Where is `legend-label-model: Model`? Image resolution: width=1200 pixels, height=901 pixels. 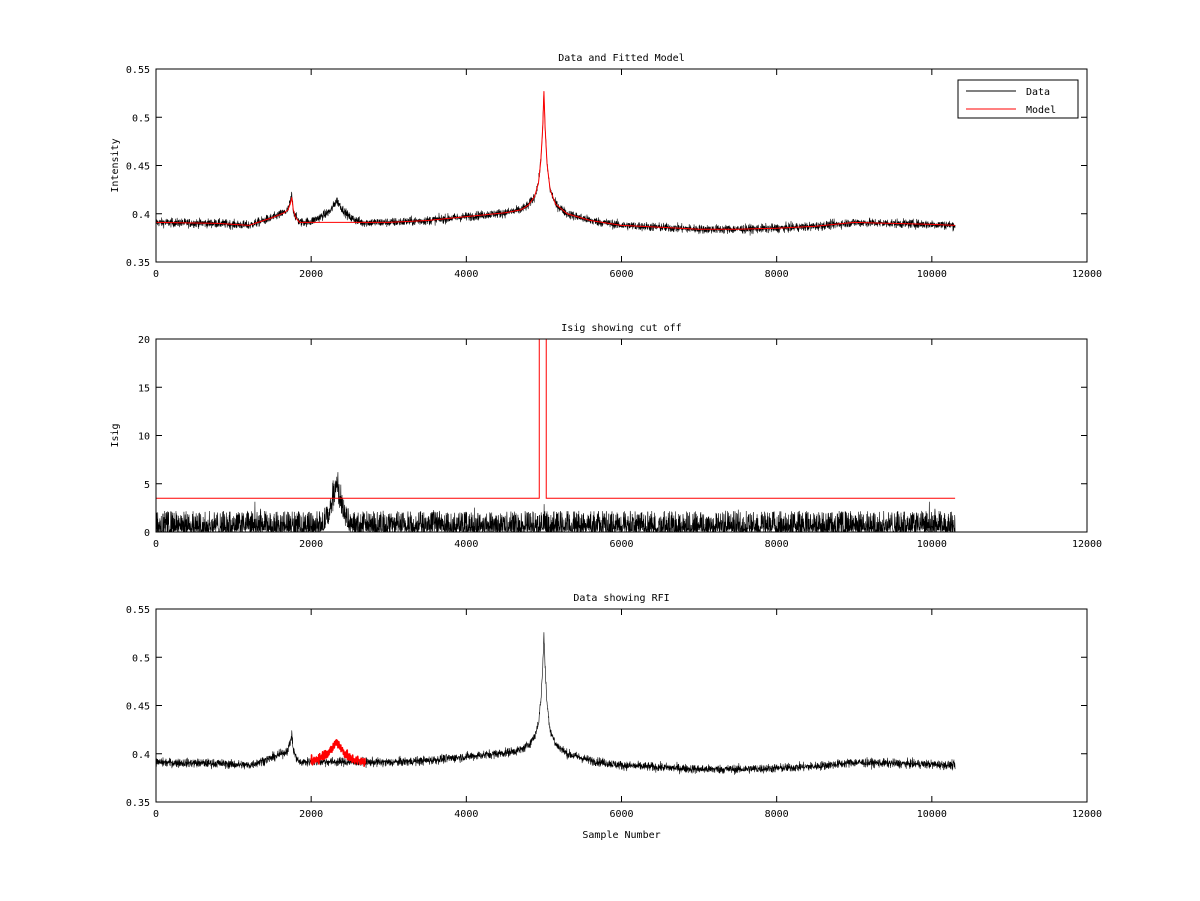 legend-label-model: Model is located at coordinates (1041, 110).